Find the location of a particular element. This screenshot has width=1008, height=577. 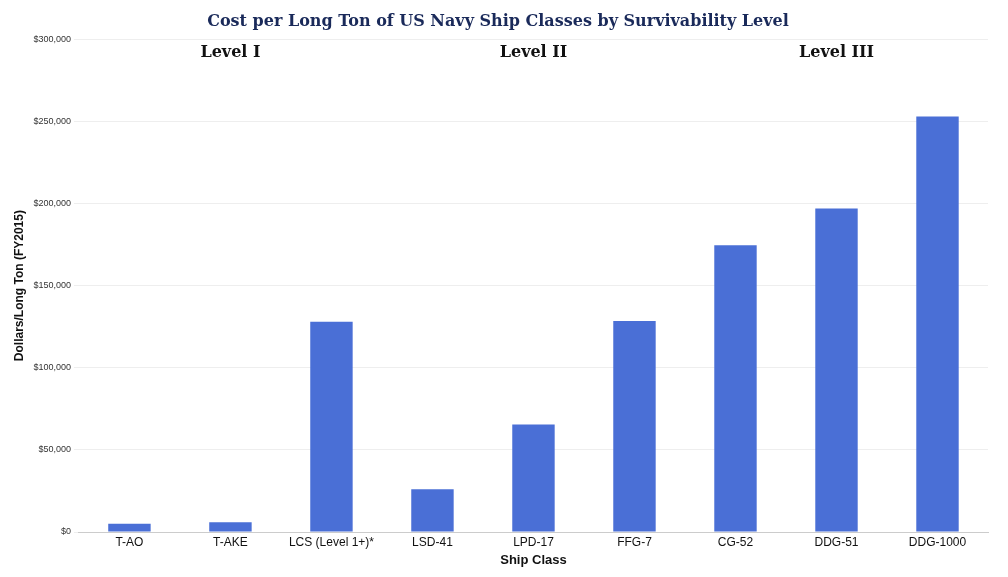

x-tick-label: DDG-1000 is located at coordinates (937, 541).